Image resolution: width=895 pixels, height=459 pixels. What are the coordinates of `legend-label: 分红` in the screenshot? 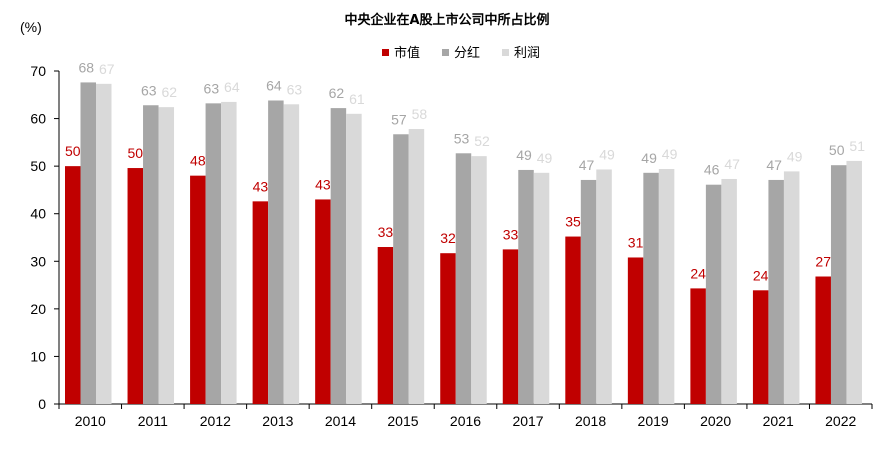 It's located at (467, 53).